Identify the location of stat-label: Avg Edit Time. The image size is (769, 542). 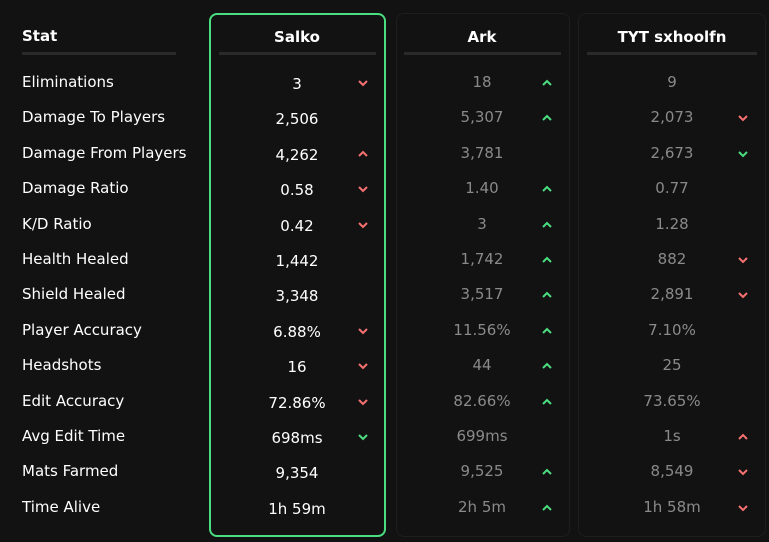
(74, 436).